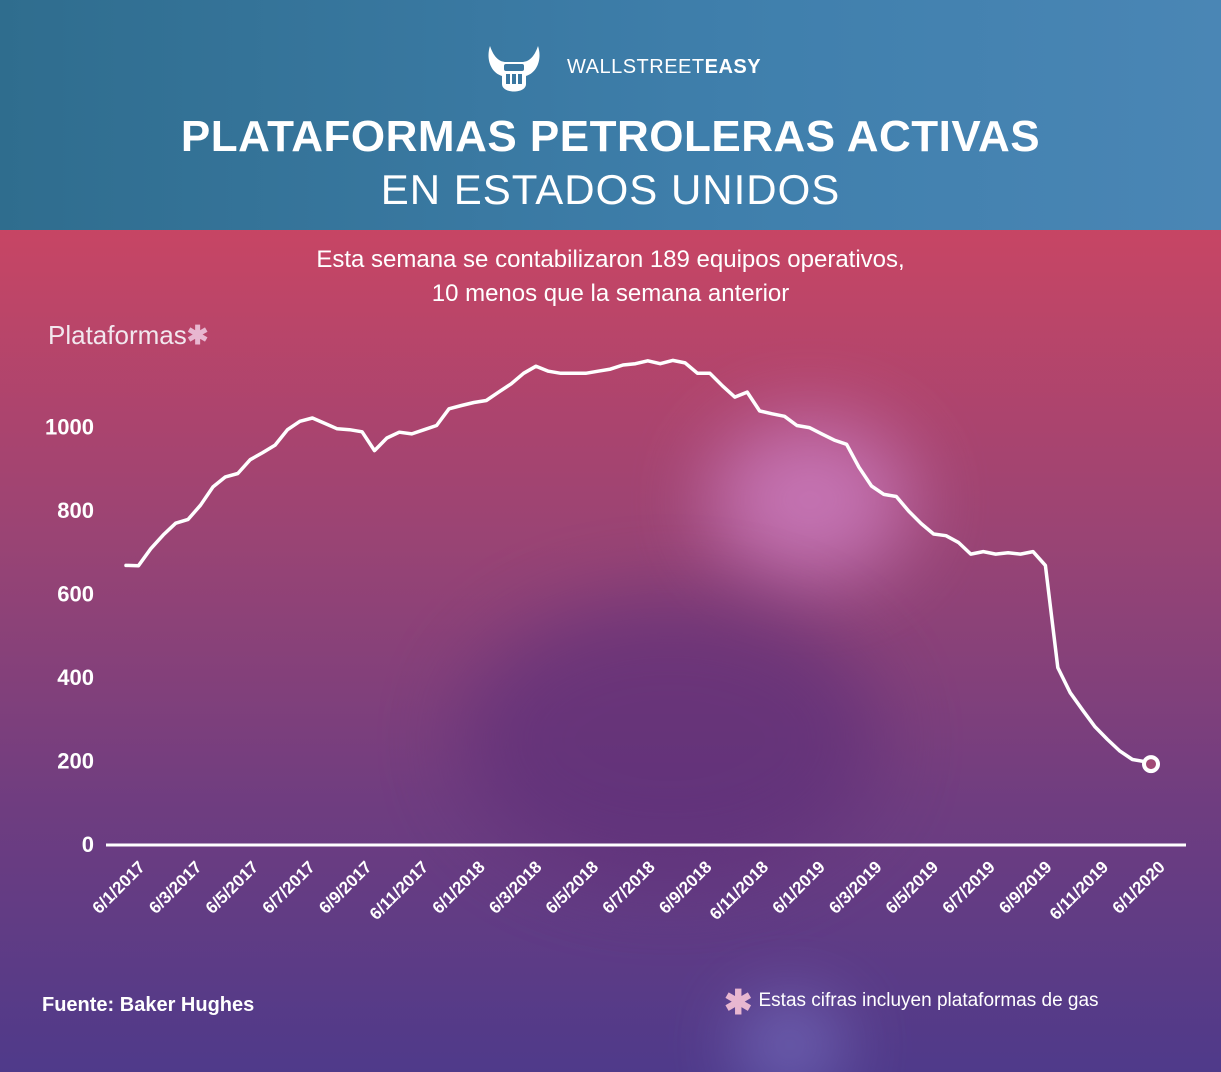  What do you see at coordinates (790, 1041) in the screenshot?
I see `bg-glow-light` at bounding box center [790, 1041].